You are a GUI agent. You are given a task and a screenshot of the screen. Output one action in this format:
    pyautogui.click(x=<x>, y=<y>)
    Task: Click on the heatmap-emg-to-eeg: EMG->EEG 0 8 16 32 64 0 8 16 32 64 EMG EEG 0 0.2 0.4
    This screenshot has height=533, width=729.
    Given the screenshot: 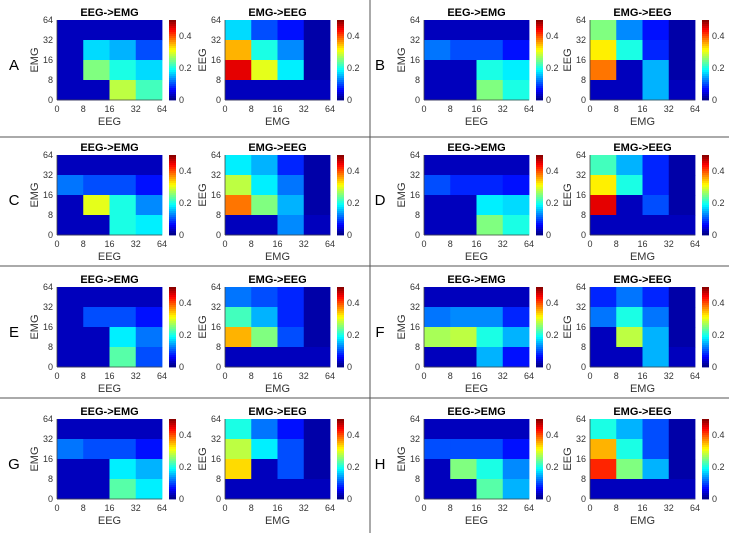 What is the action you would take?
    pyautogui.click(x=278, y=334)
    